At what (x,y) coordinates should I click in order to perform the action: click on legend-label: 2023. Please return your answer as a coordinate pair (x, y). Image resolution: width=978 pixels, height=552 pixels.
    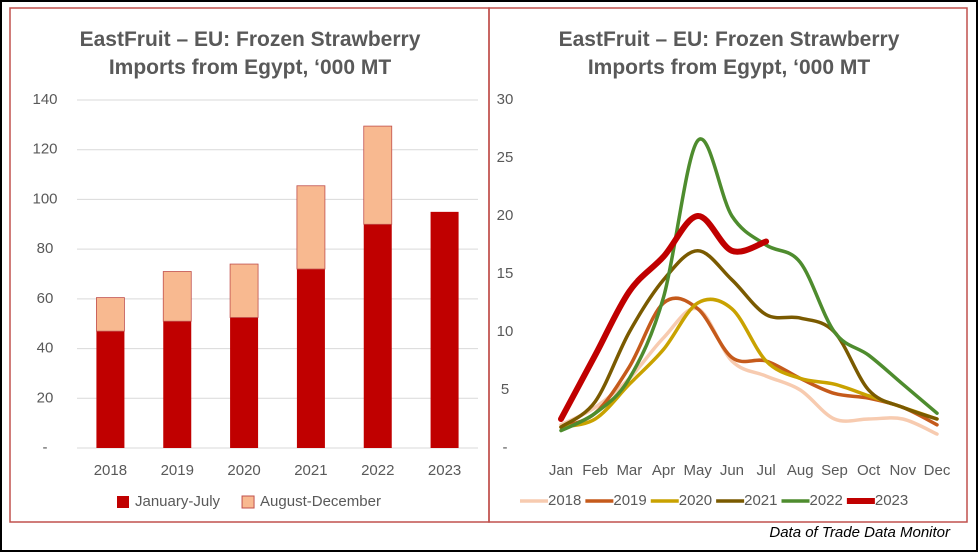
    Looking at the image, I should click on (891, 500).